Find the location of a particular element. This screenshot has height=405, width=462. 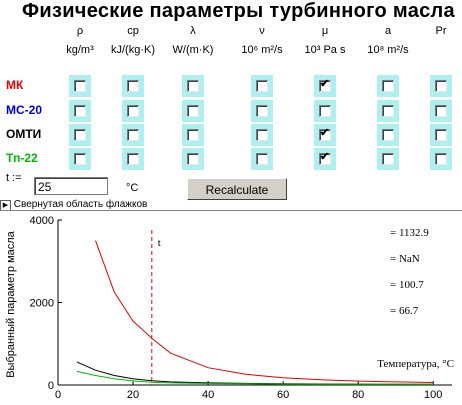

x-tick-label: 40 is located at coordinates (208, 395).